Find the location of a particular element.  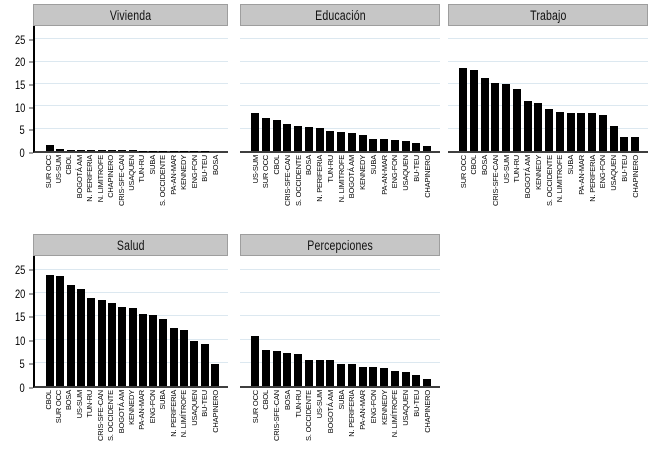

x-tick-label: SUR OCC is located at coordinates (266, 172).